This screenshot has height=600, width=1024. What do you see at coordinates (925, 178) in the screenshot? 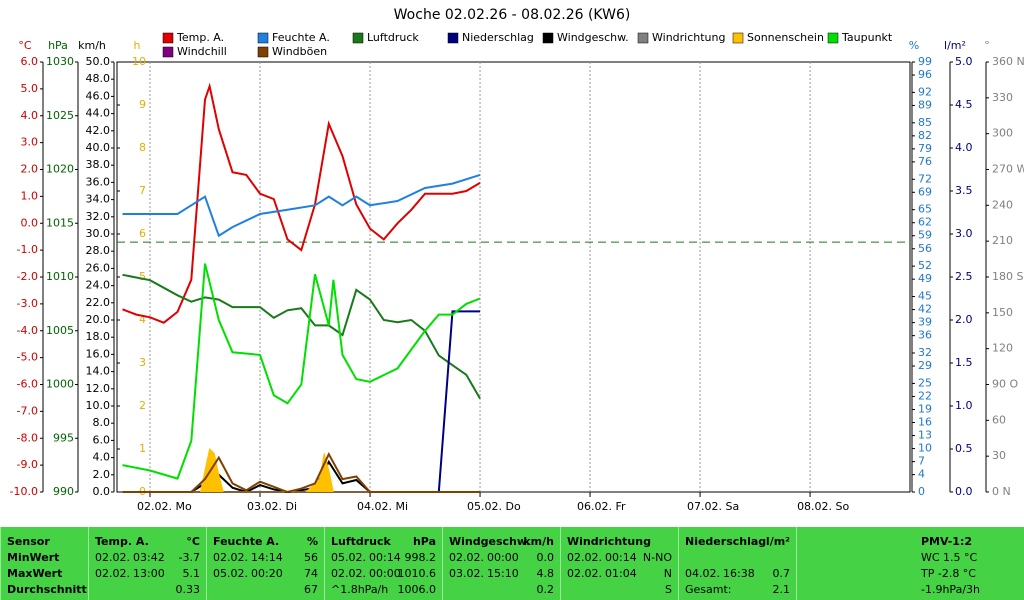
I see `y-tick-label: 72` at bounding box center [925, 178].